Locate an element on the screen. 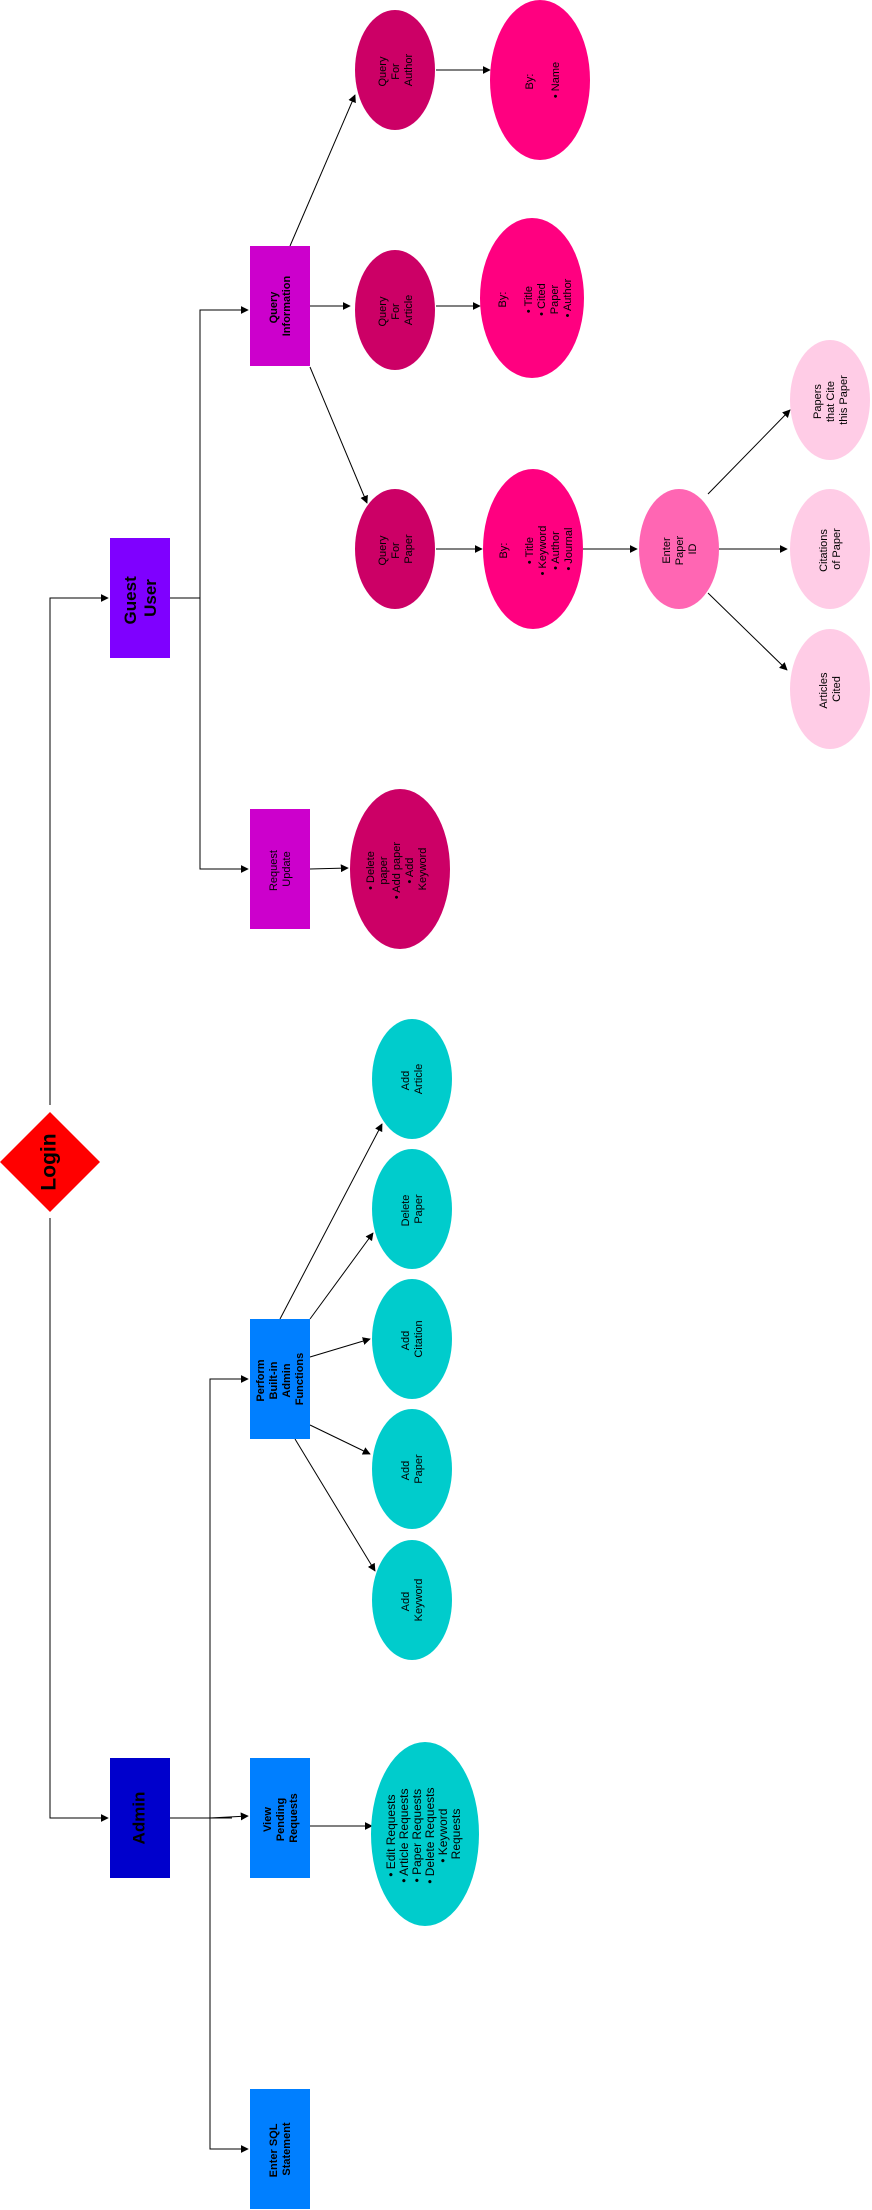 Image resolution: width=872 pixels, height=2210 pixels. label-line: Admin is located at coordinates (287, 1380).